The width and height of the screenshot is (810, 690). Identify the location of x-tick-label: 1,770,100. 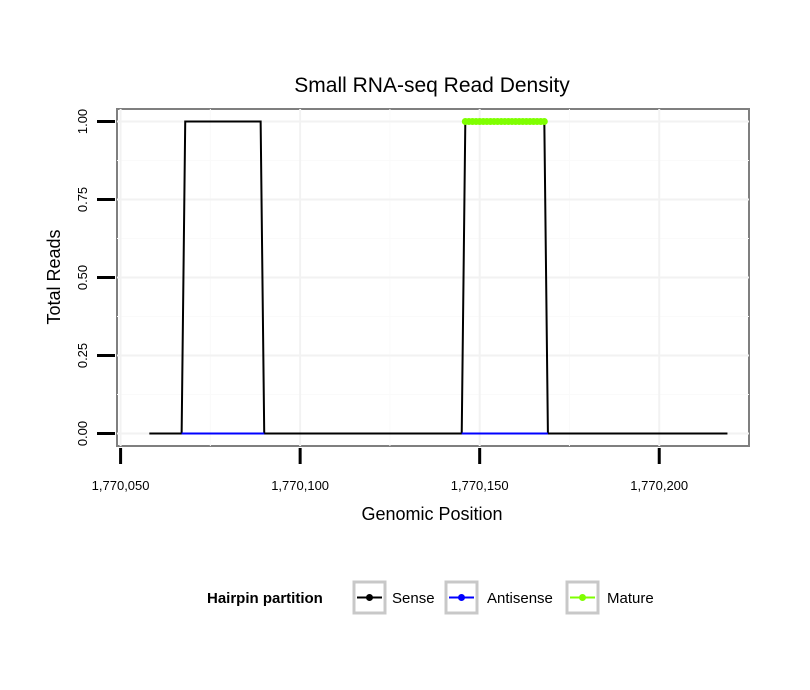
(300, 485).